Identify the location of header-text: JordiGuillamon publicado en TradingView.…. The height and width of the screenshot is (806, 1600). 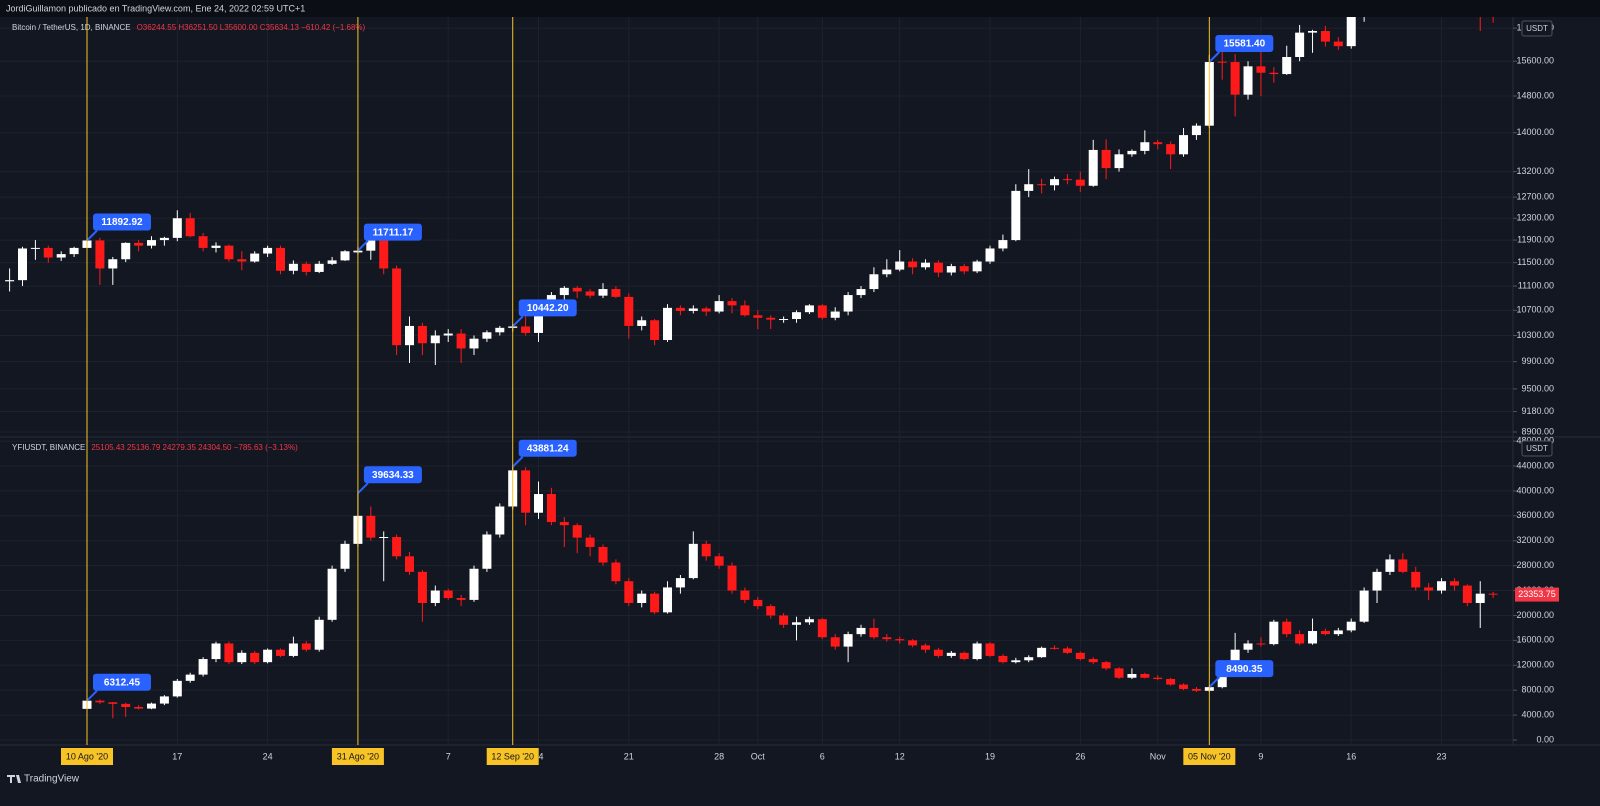
(155, 8).